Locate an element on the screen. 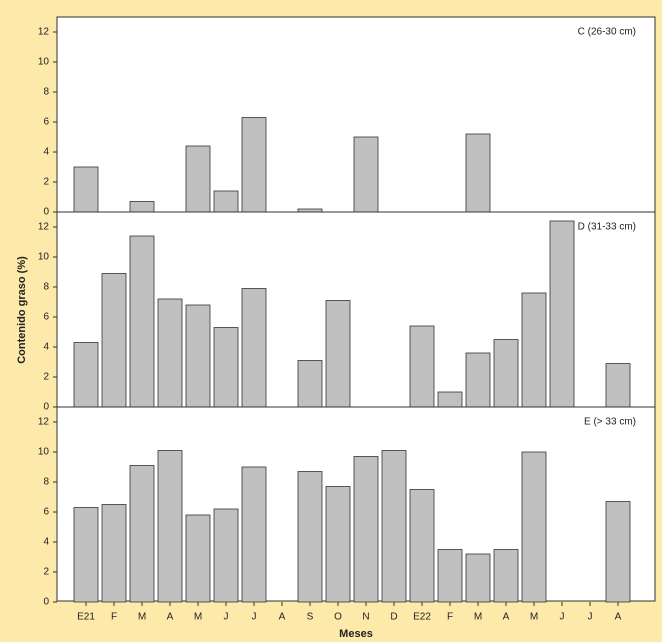  panel-label: C (26-30 cm) is located at coordinates (607, 32).